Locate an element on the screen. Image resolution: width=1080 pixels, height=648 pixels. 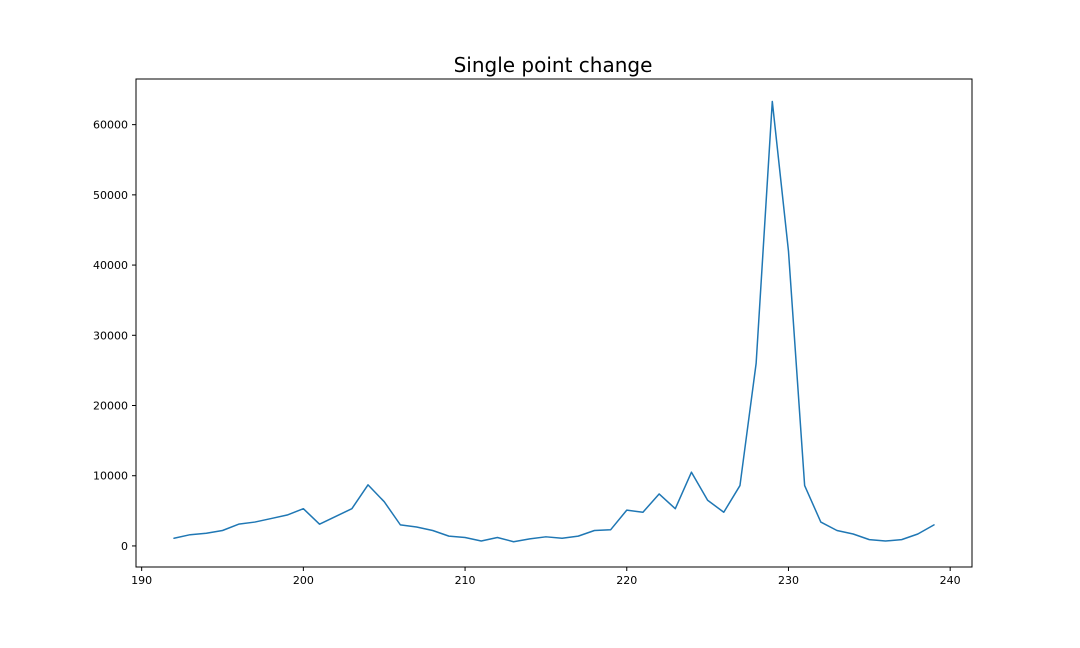
x-tick-label: 190 is located at coordinates (141, 580).